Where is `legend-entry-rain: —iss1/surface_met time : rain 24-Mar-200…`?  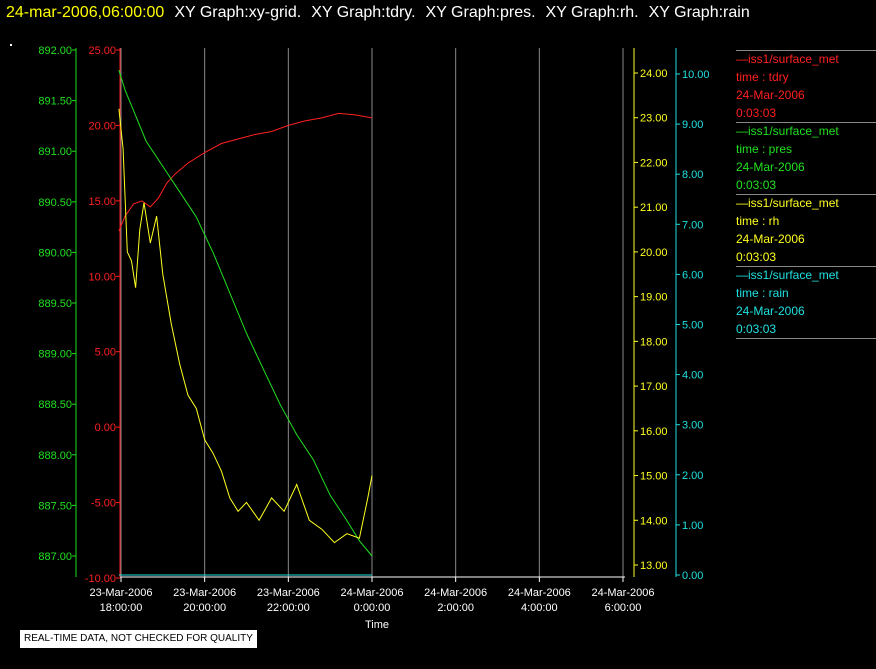
legend-entry-rain: —iss1/surface_met time : rain 24-Mar-200… is located at coordinates (806, 302).